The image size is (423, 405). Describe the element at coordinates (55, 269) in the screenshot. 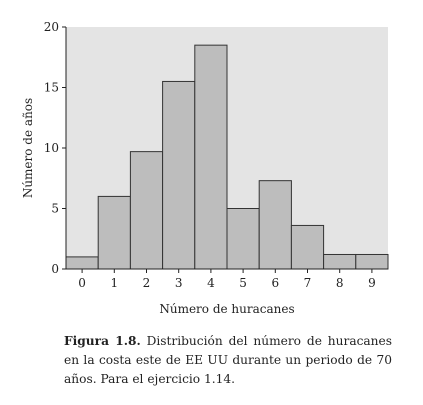

I see `y-tick-label: 0` at that location.